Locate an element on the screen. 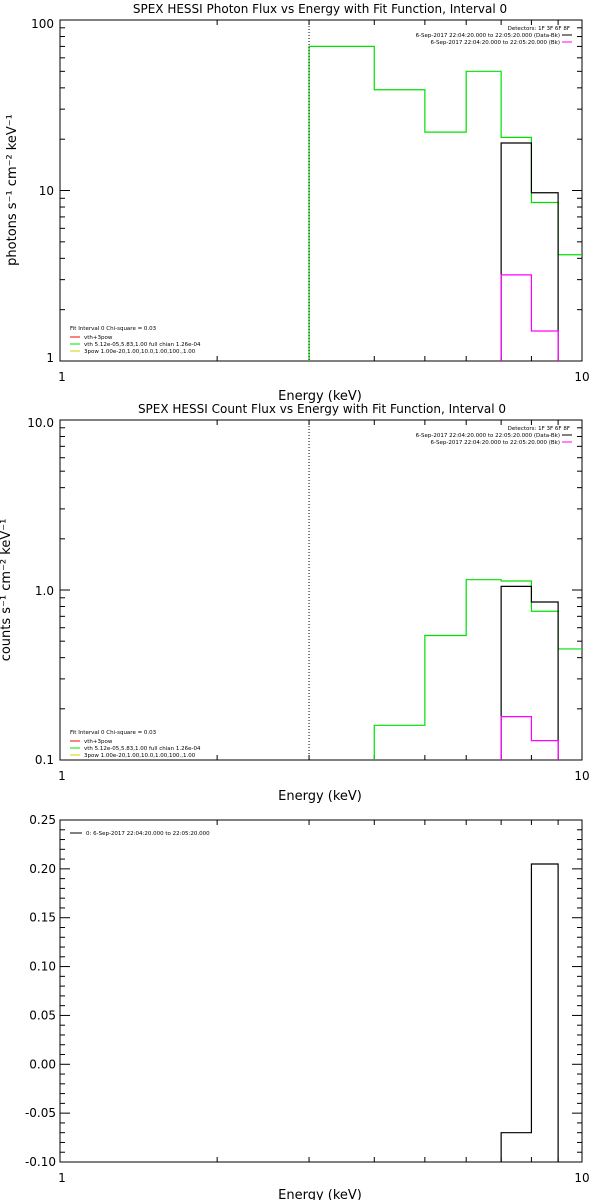 This screenshot has height=1200, width=600. y-tick-label-10: 10.0 is located at coordinates (40, 423).